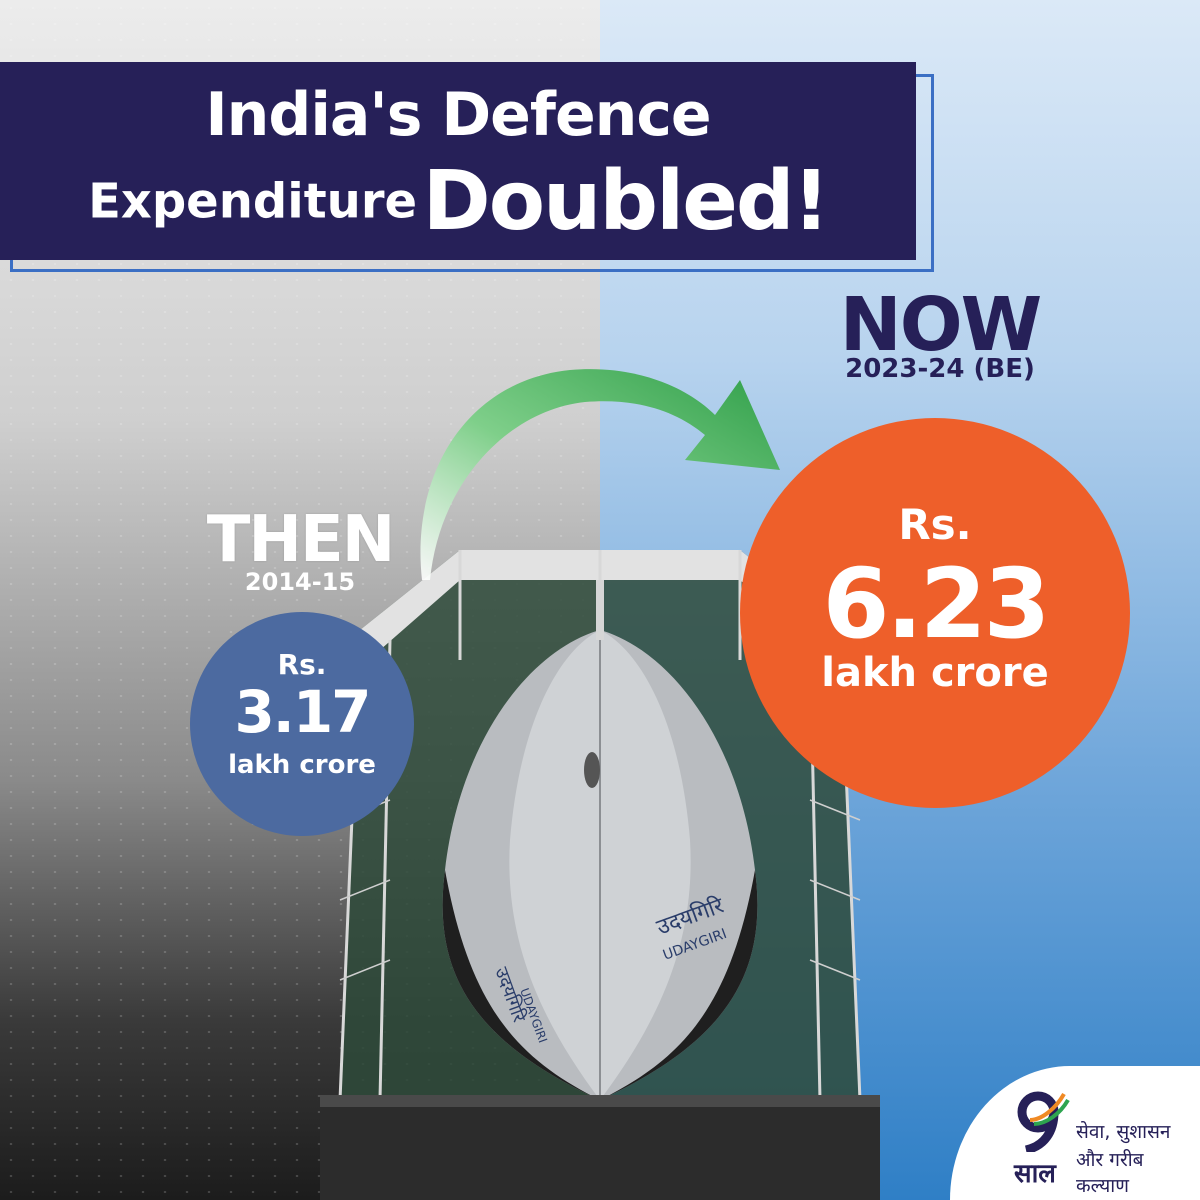  I want to click on growth-arrow-icon, so click(600, 474).